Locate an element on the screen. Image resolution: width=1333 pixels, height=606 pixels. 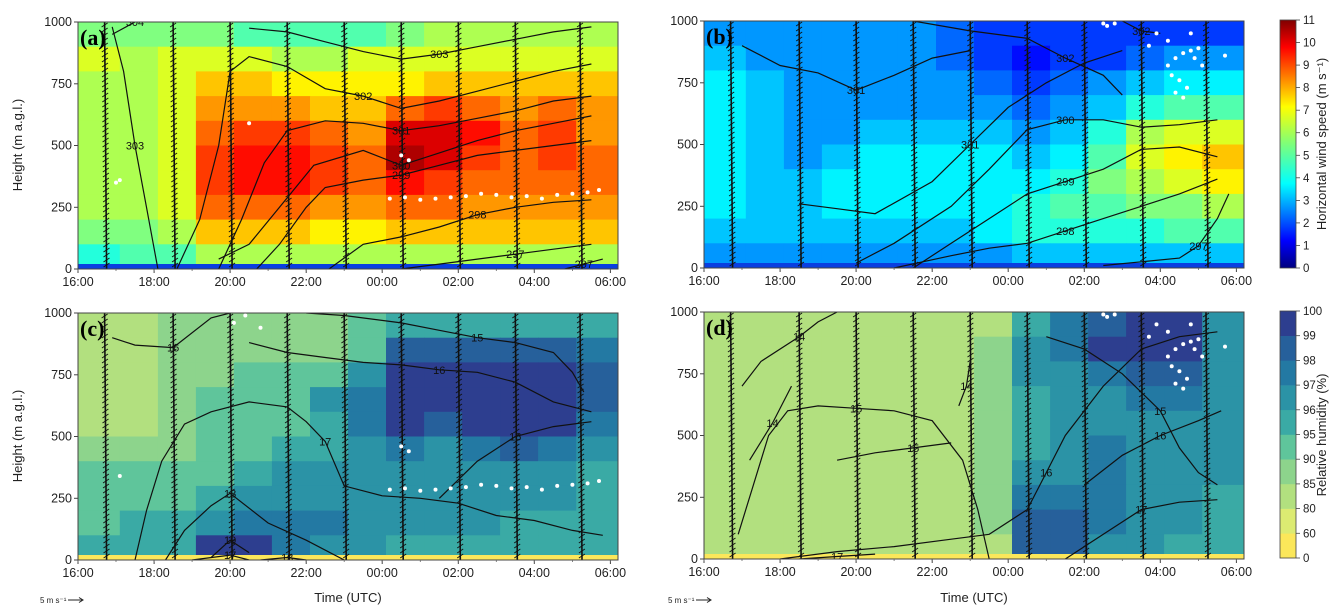
colorbar-rh-block is located at coordinates (1288, 373).